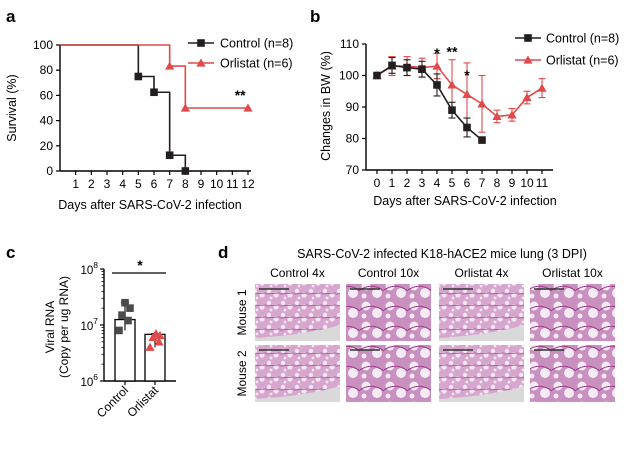  I want to click on panel-b-x-tick-label: 0, so click(377, 183).